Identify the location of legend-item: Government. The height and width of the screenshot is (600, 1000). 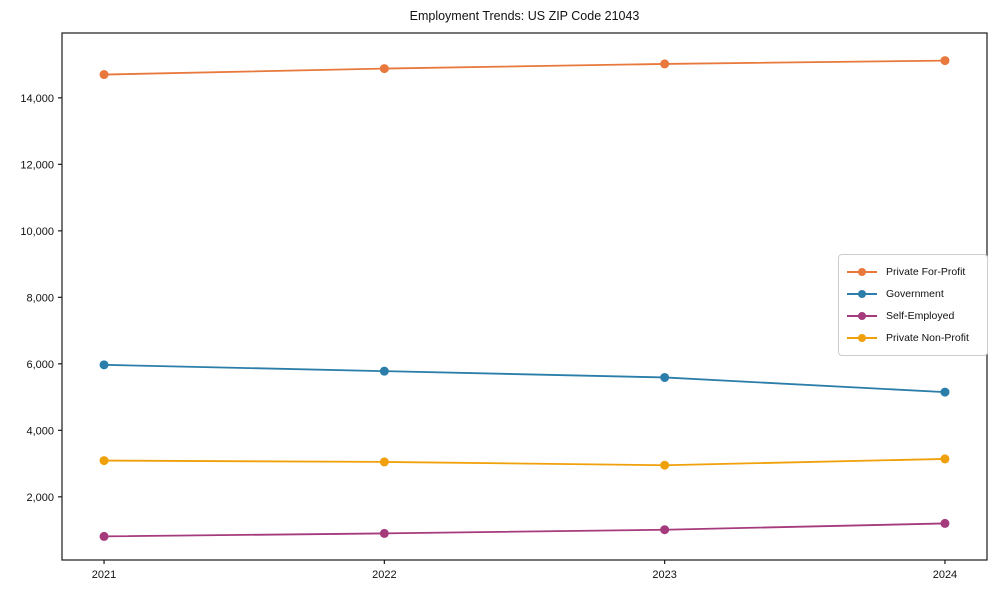
(913, 294).